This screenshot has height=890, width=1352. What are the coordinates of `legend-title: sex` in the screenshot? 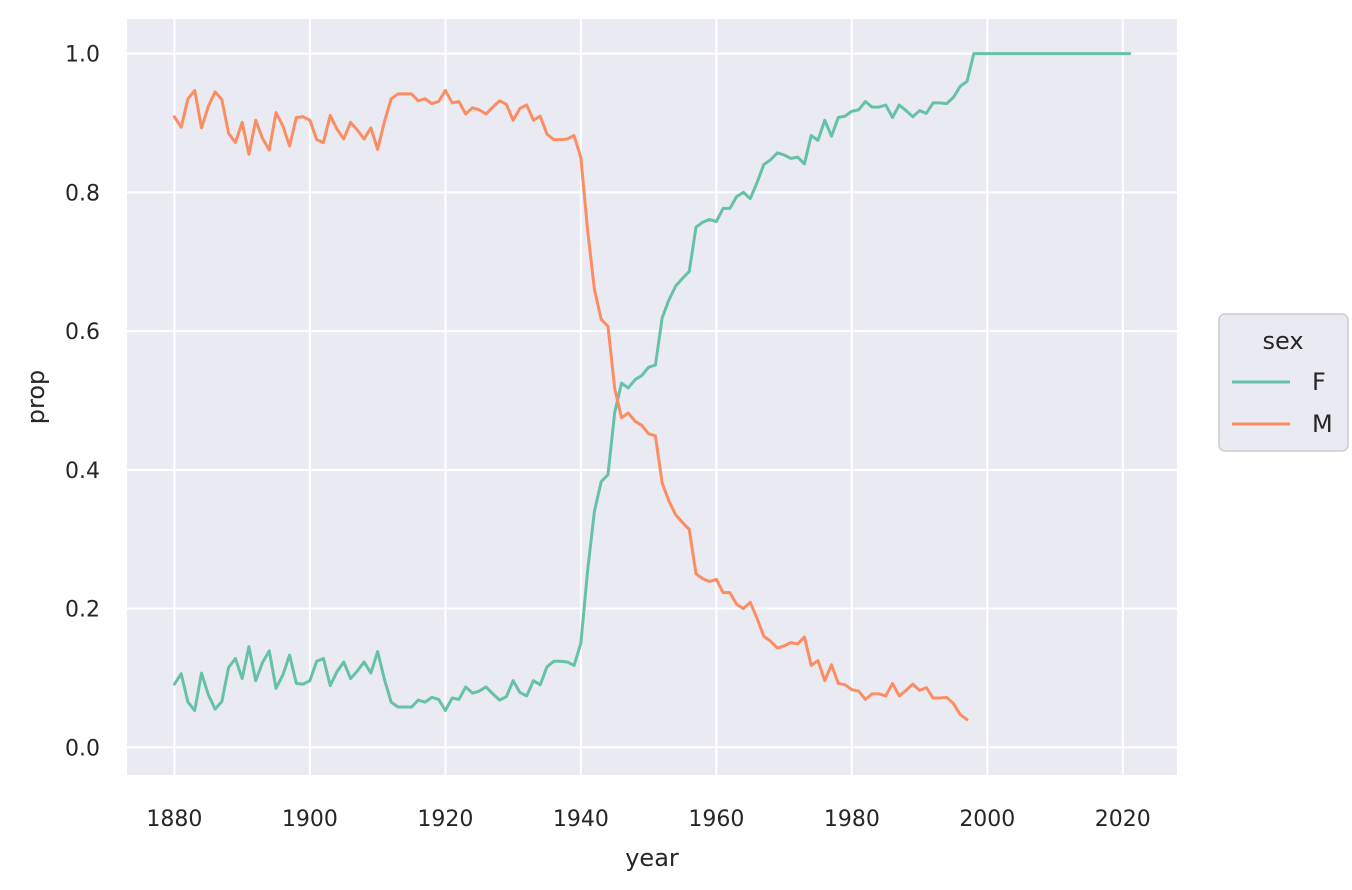 It's located at (1282, 341).